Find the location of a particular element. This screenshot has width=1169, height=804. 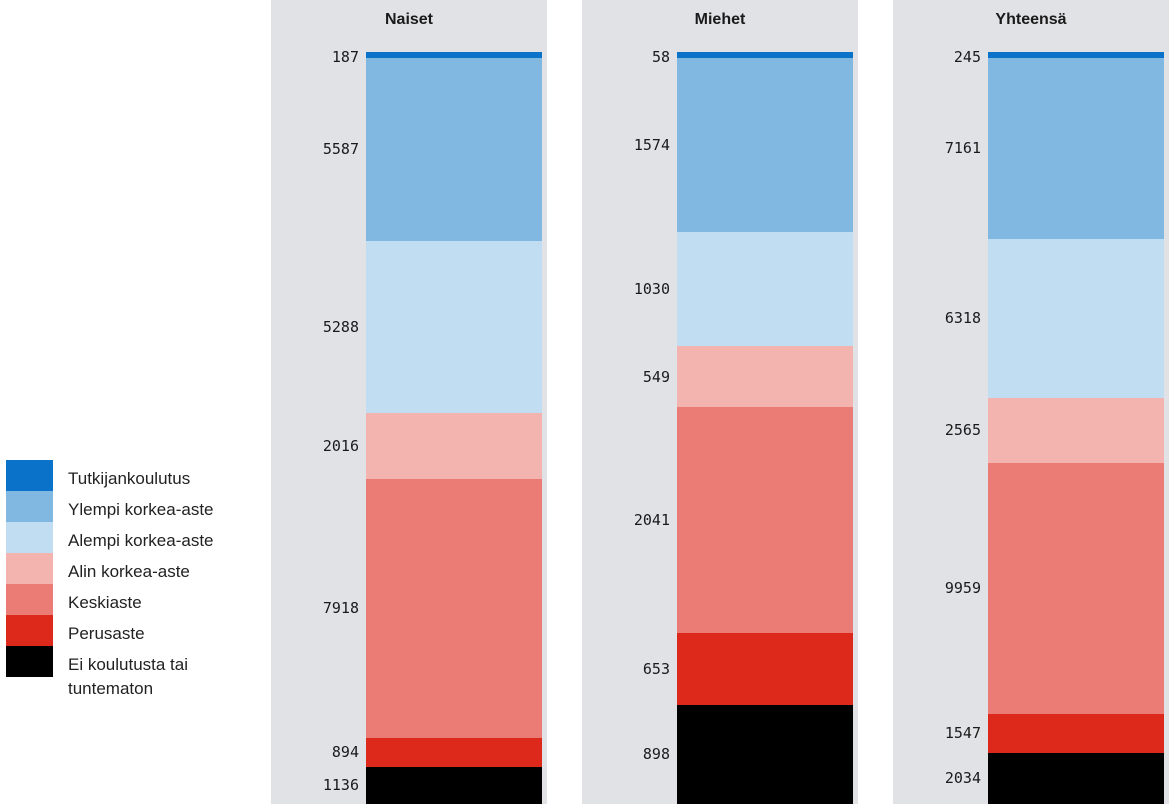

data-label: 5288 is located at coordinates (340, 326).